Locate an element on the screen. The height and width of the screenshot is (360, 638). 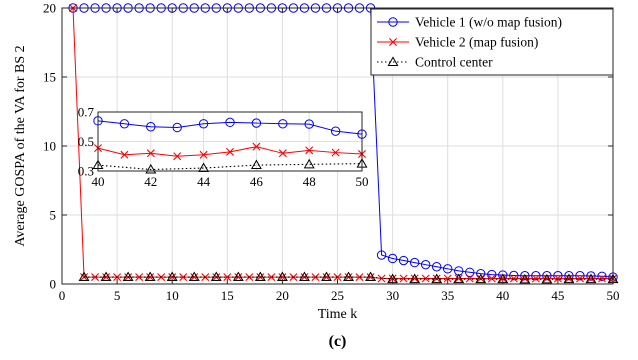
inset-frame is located at coordinates (230, 141).